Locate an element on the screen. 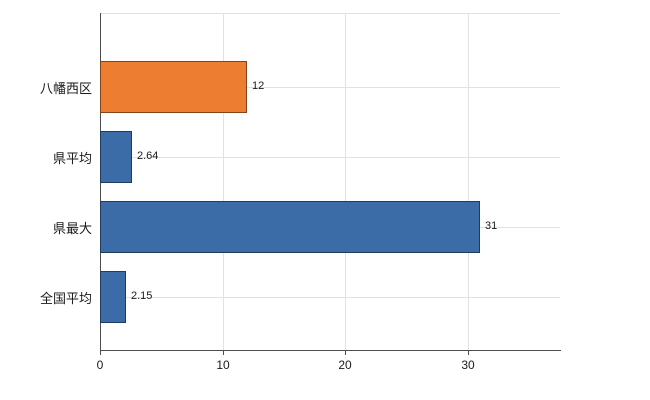 Image resolution: width=650 pixels, height=400 pixels. bar-value-label: 12 is located at coordinates (258, 86).